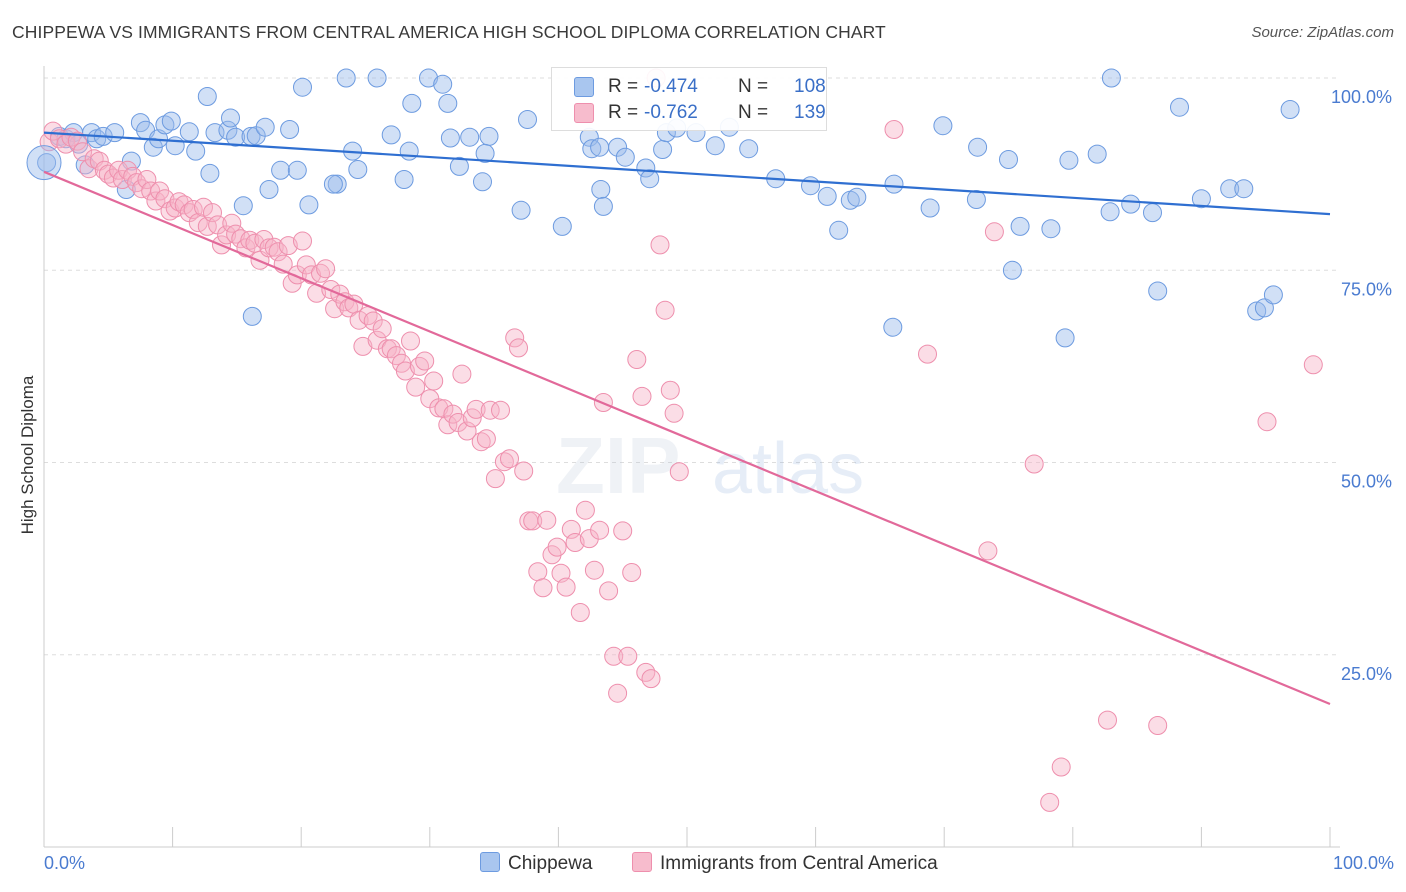 The width and height of the screenshot is (1406, 892). Describe the element at coordinates (550, 863) in the screenshot. I see `bottom-legend-label-chippewa: Chippewa` at that location.